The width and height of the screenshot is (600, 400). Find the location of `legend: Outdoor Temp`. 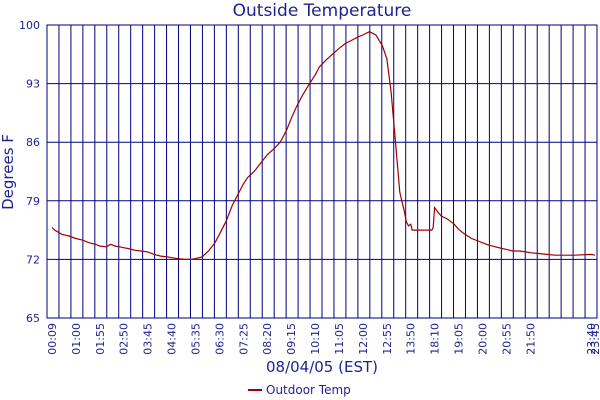

legend: Outdoor Temp is located at coordinates (299, 390).